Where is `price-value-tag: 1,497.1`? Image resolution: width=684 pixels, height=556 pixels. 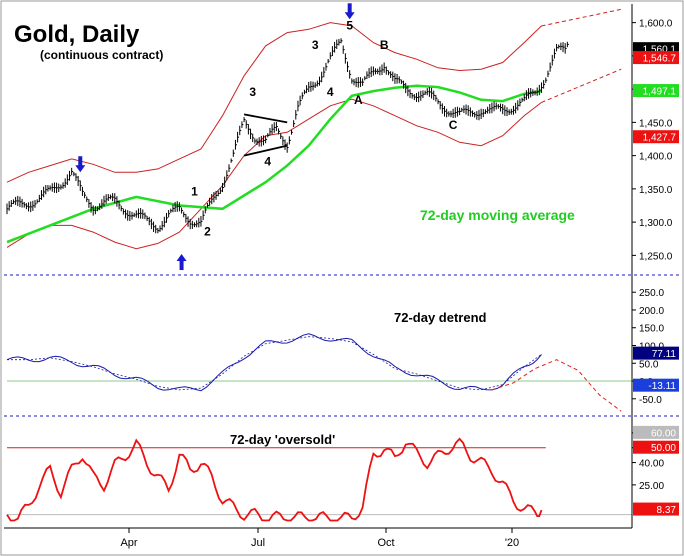
price-value-tag: 1,497.1 is located at coordinates (656, 91).